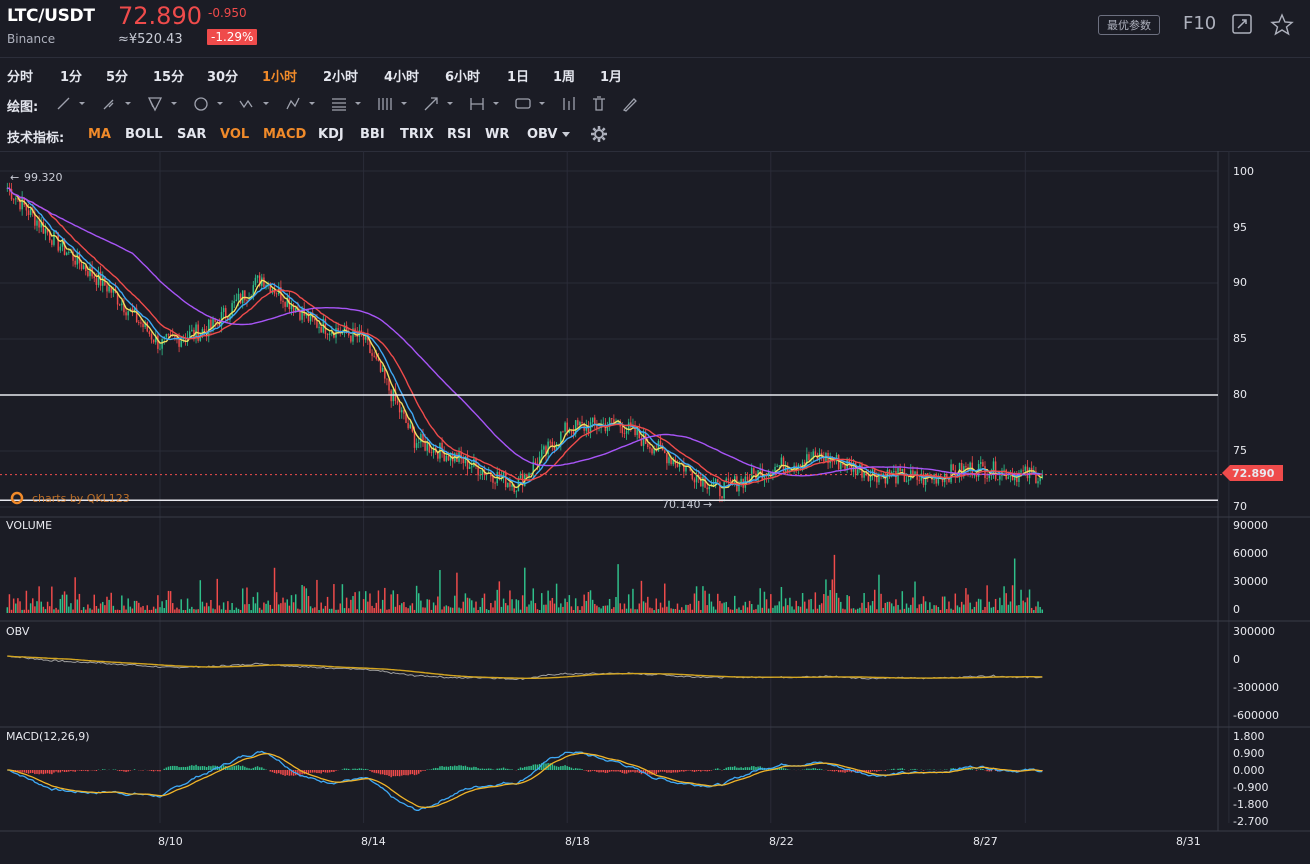 The width and height of the screenshot is (1310, 864). I want to click on tf-30m: 30分, so click(223, 77).